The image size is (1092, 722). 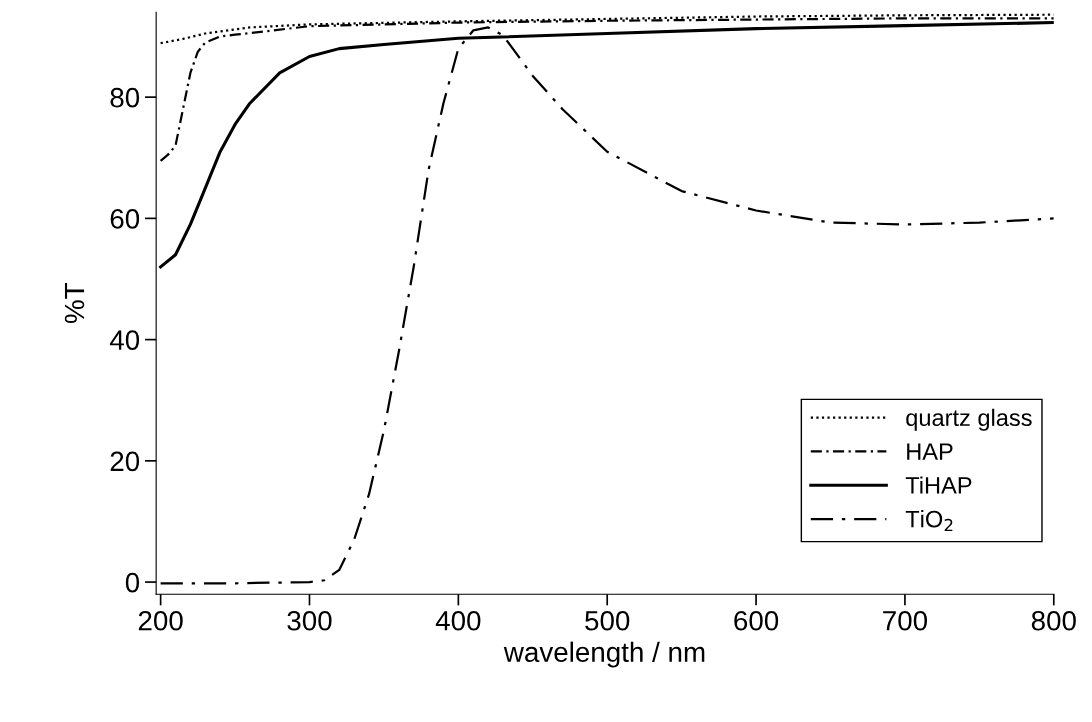 What do you see at coordinates (124, 340) in the screenshot?
I see `y-tick-label: 40` at bounding box center [124, 340].